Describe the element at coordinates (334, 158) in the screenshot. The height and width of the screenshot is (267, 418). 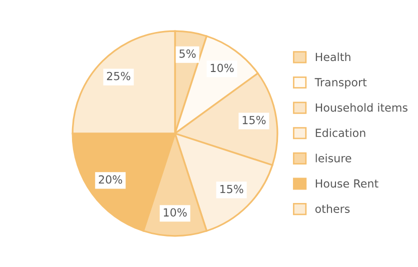
I see `legend-label: leisure` at that location.